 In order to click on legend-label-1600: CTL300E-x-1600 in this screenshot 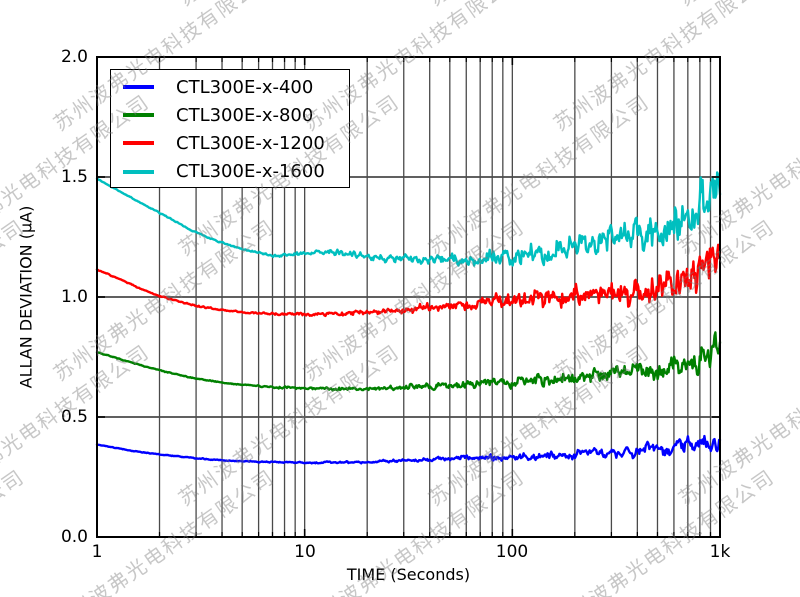, I will do `click(250, 172)`.